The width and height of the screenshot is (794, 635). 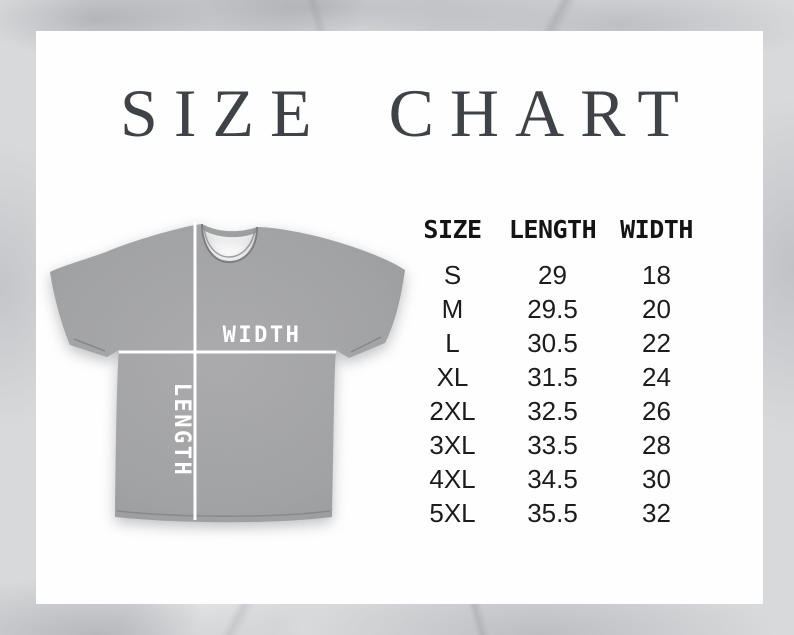 What do you see at coordinates (552, 377) in the screenshot?
I see `table-cell: 31.5` at bounding box center [552, 377].